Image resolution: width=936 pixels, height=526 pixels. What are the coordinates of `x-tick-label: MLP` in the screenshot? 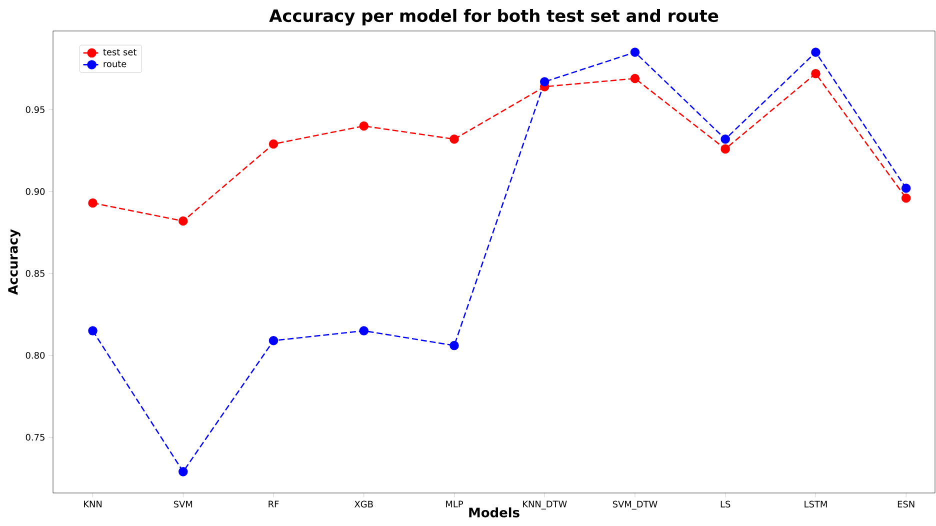 It's located at (455, 504).